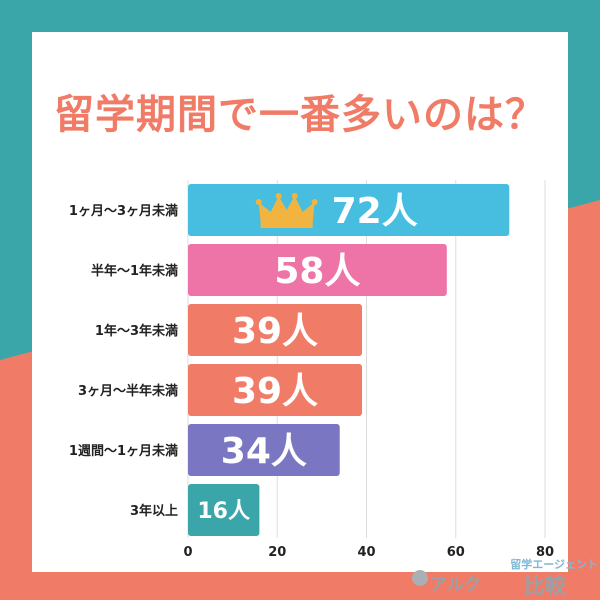 The height and width of the screenshot is (600, 600). I want to click on x-tick-label: 40, so click(366, 552).